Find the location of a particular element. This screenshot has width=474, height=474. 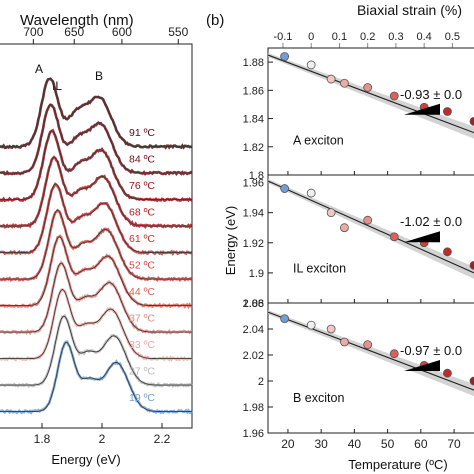

x-tick-label: 70 is located at coordinates (454, 444).